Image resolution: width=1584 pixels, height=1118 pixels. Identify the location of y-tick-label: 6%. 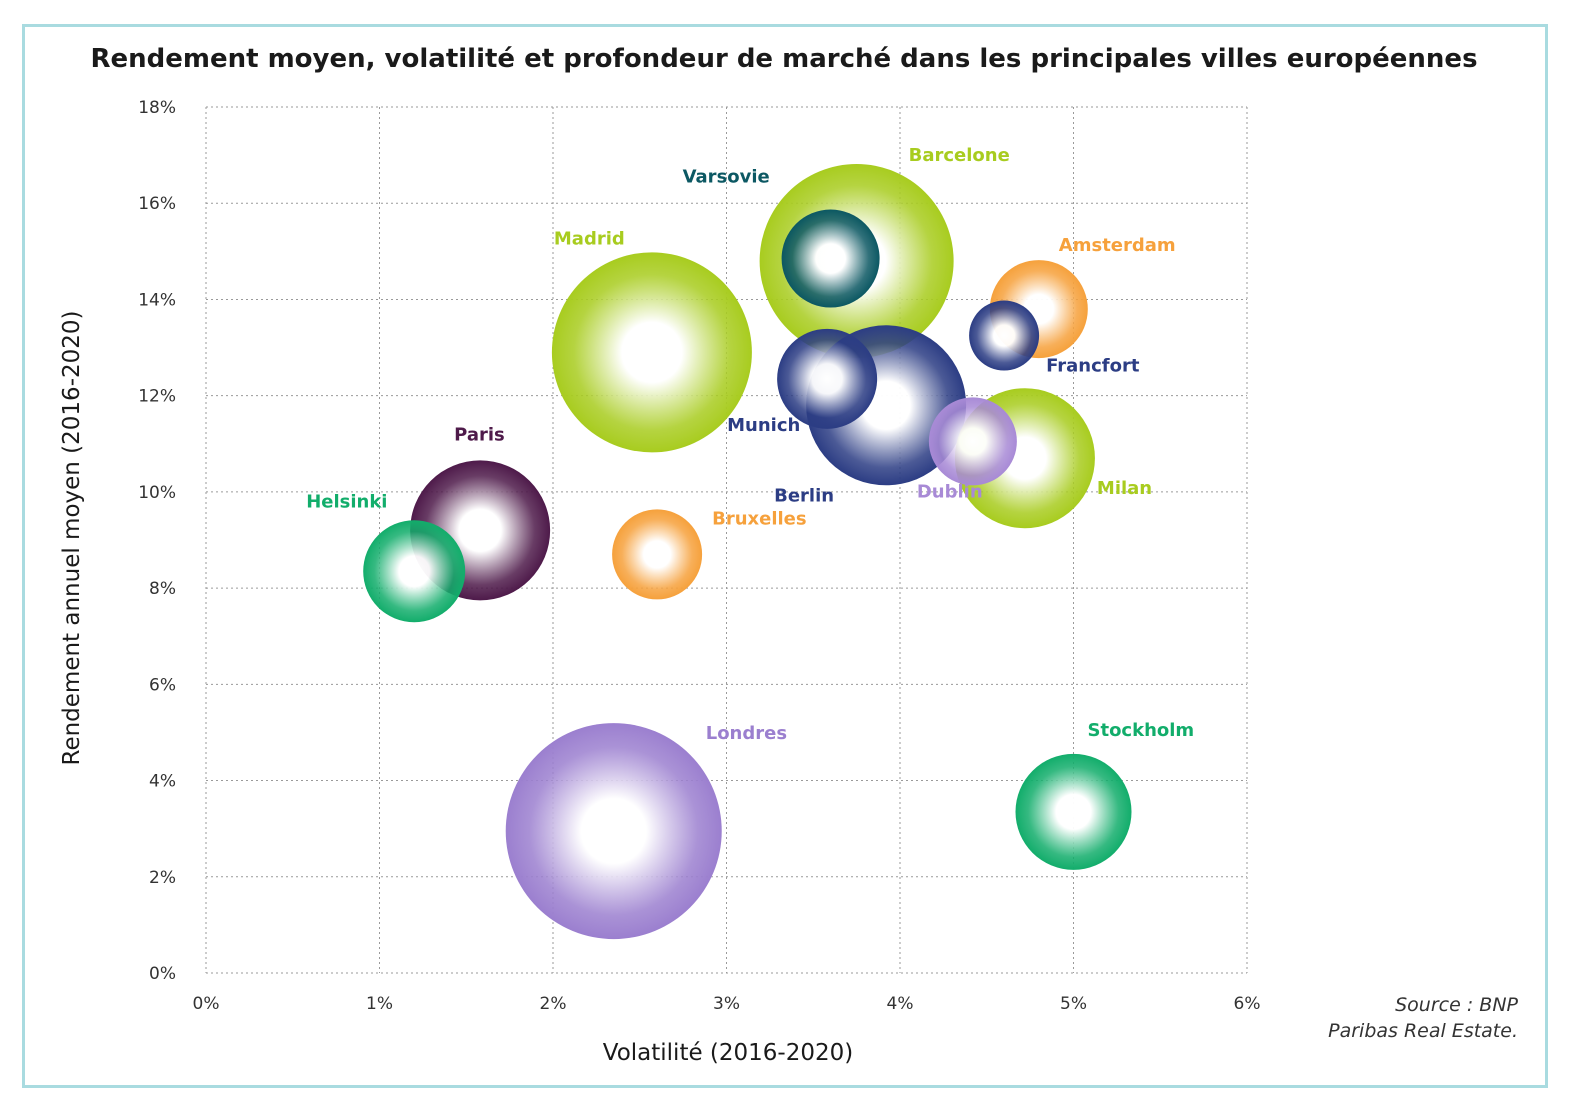
(162, 685).